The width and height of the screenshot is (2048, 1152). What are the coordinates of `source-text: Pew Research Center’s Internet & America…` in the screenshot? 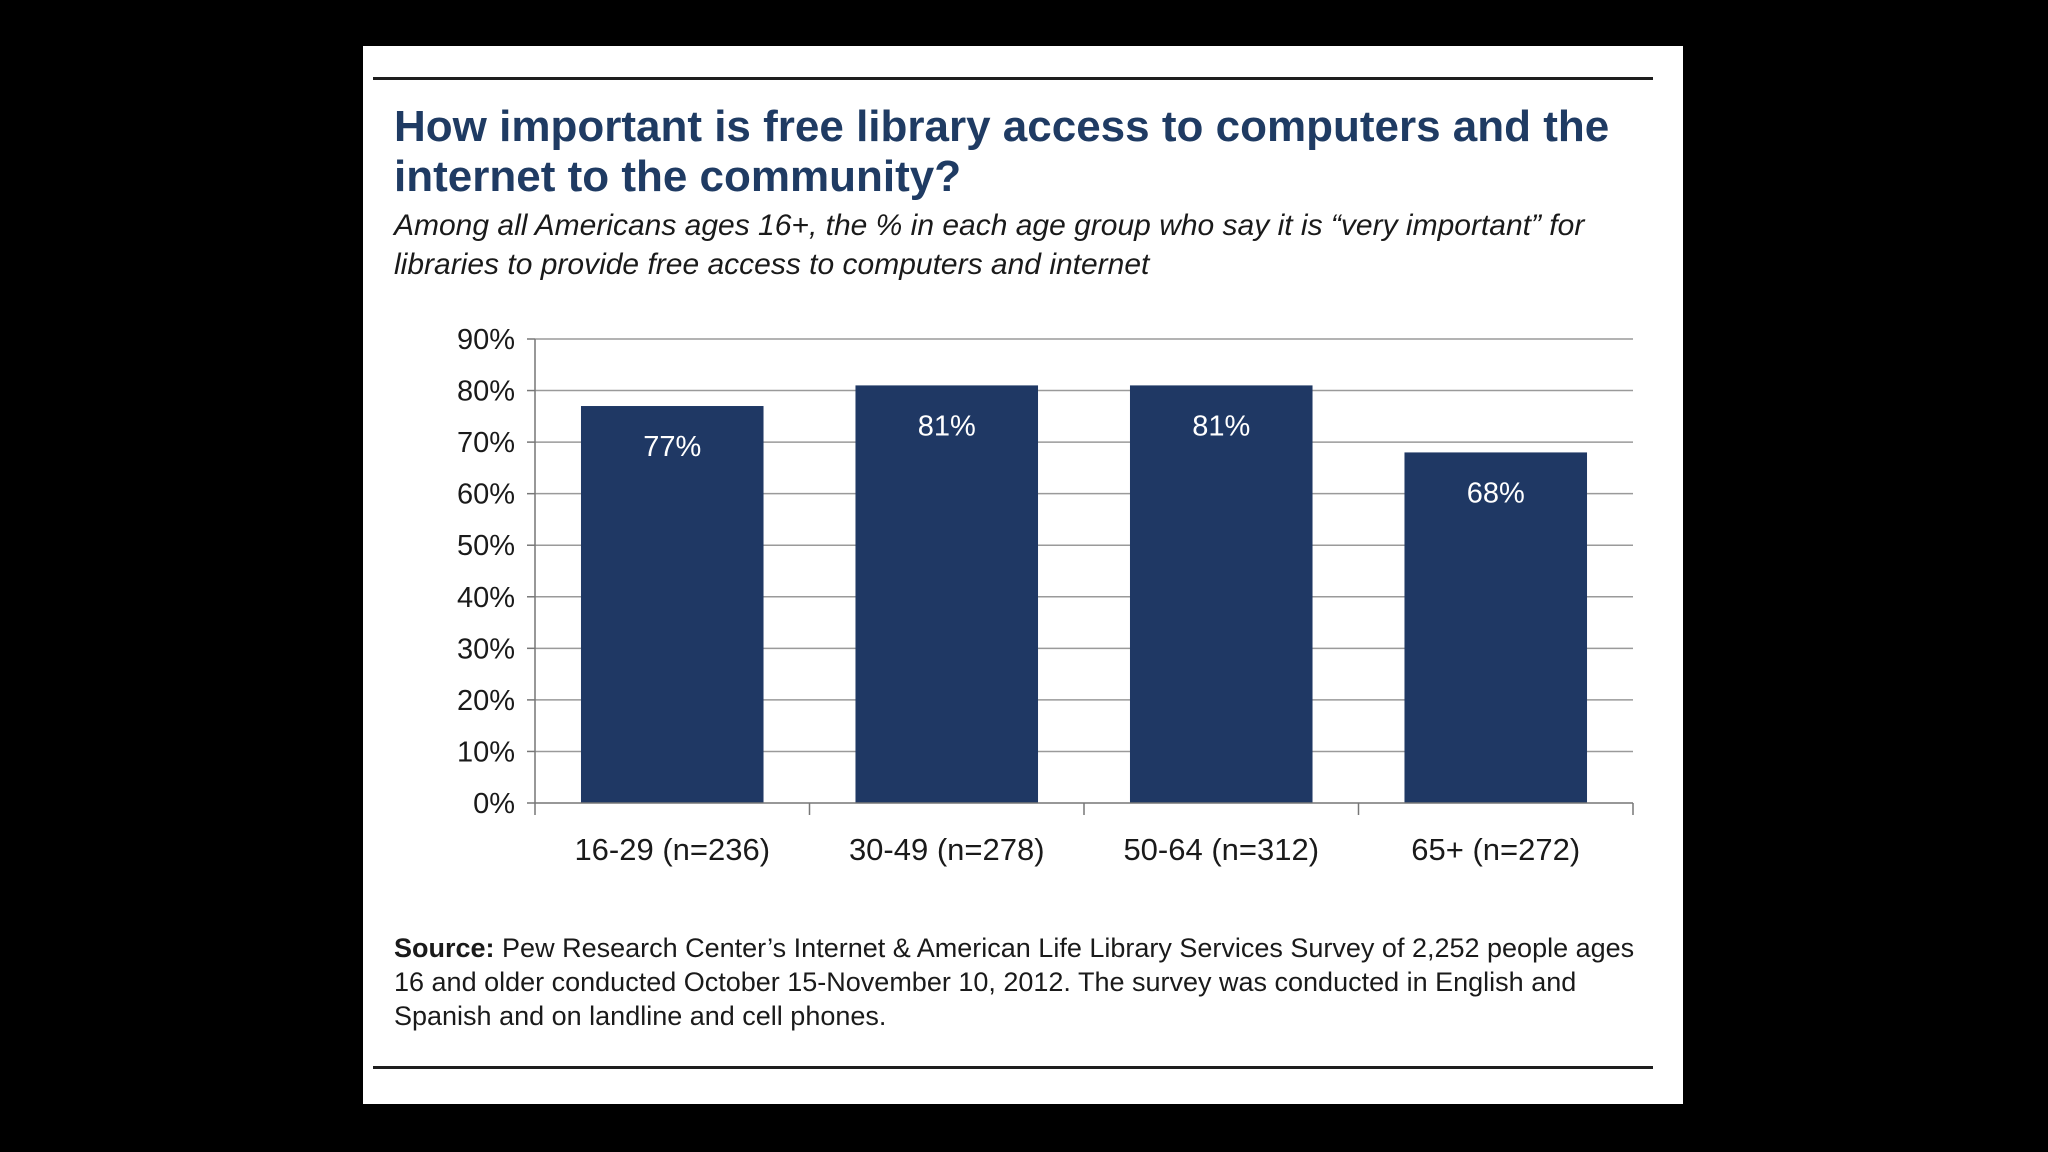 It's located at (1014, 982).